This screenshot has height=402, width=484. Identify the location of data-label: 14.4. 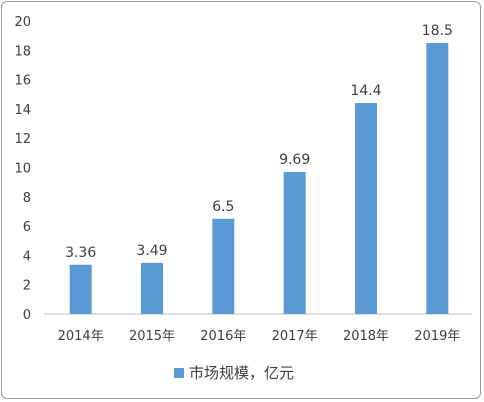
(365, 91).